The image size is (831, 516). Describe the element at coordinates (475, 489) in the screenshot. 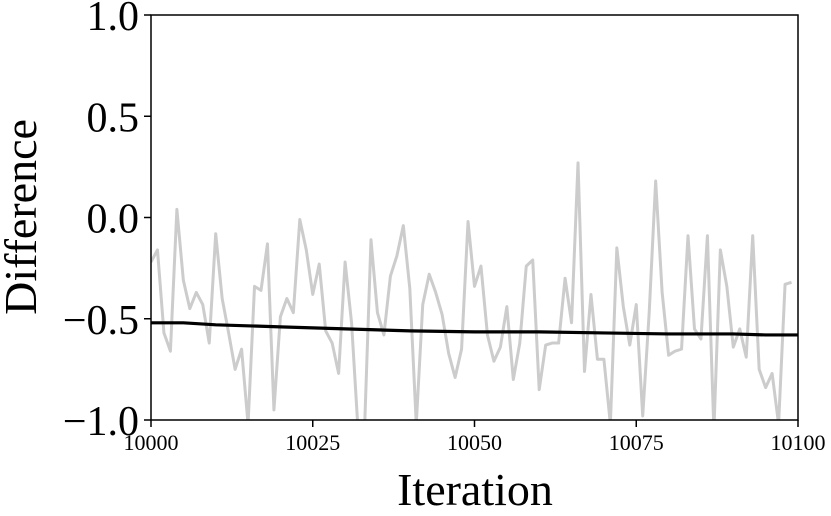

I see `x-axis-label: Iteration` at that location.